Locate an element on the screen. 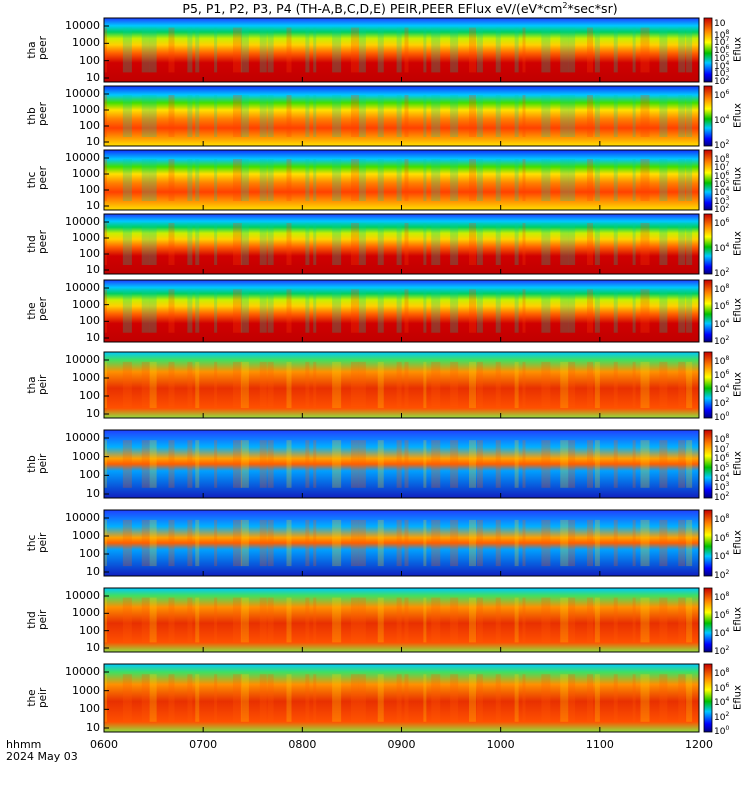  colorbar-tick-label: 10⁷ is located at coordinates (722, 448).